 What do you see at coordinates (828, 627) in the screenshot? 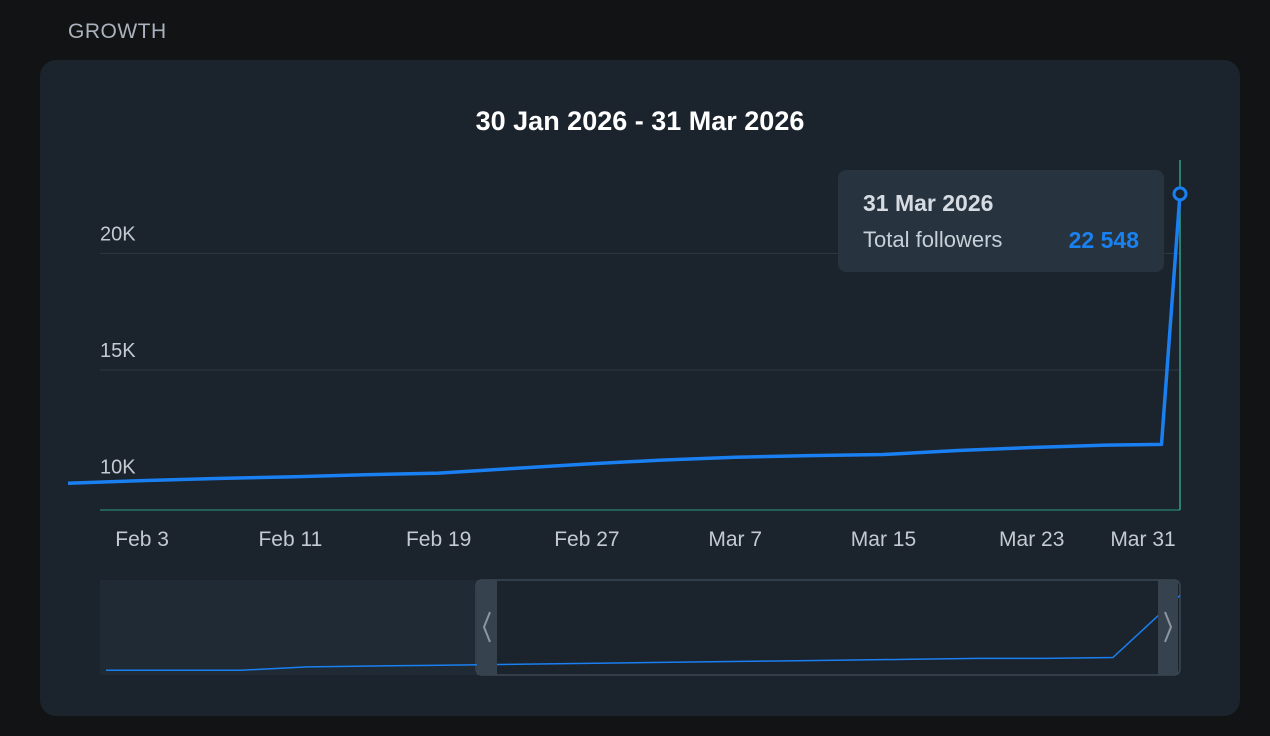
I see `navigator-window` at bounding box center [828, 627].